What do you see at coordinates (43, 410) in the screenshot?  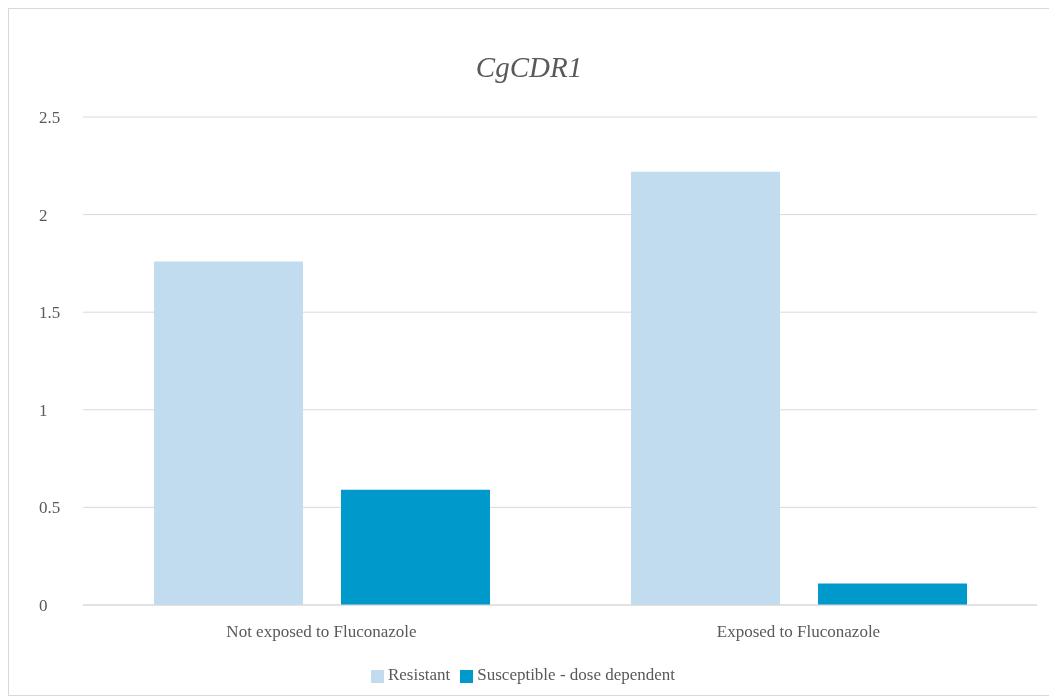 I see `y-tick-label: 1` at bounding box center [43, 410].